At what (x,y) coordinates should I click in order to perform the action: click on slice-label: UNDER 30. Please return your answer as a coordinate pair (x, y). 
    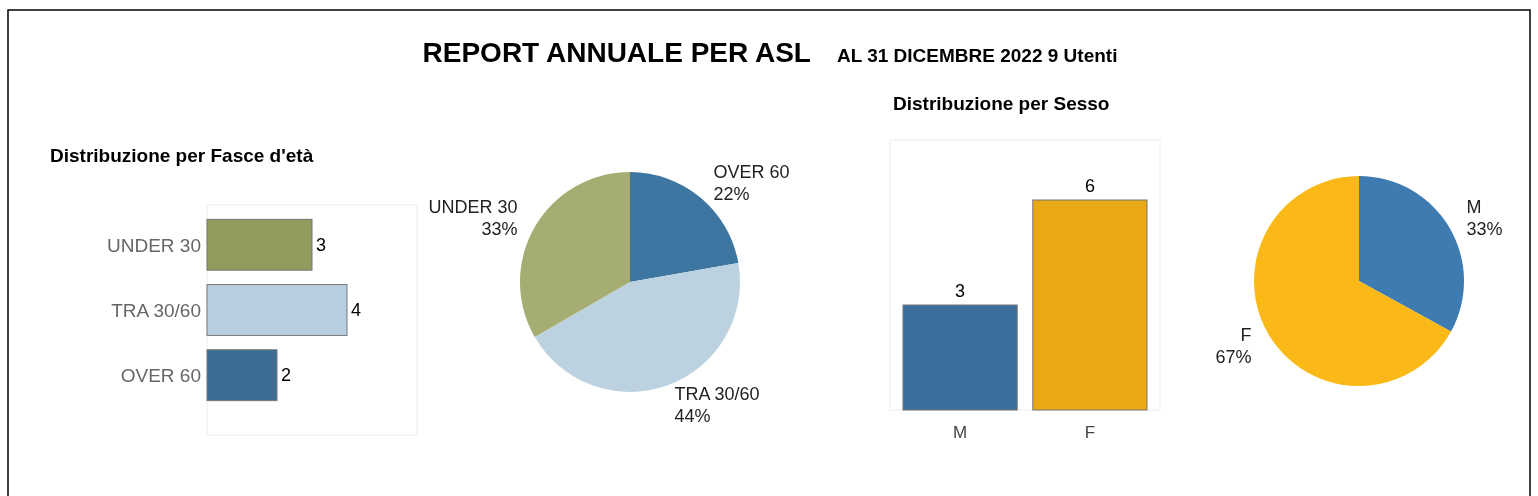
    Looking at the image, I should click on (473, 207).